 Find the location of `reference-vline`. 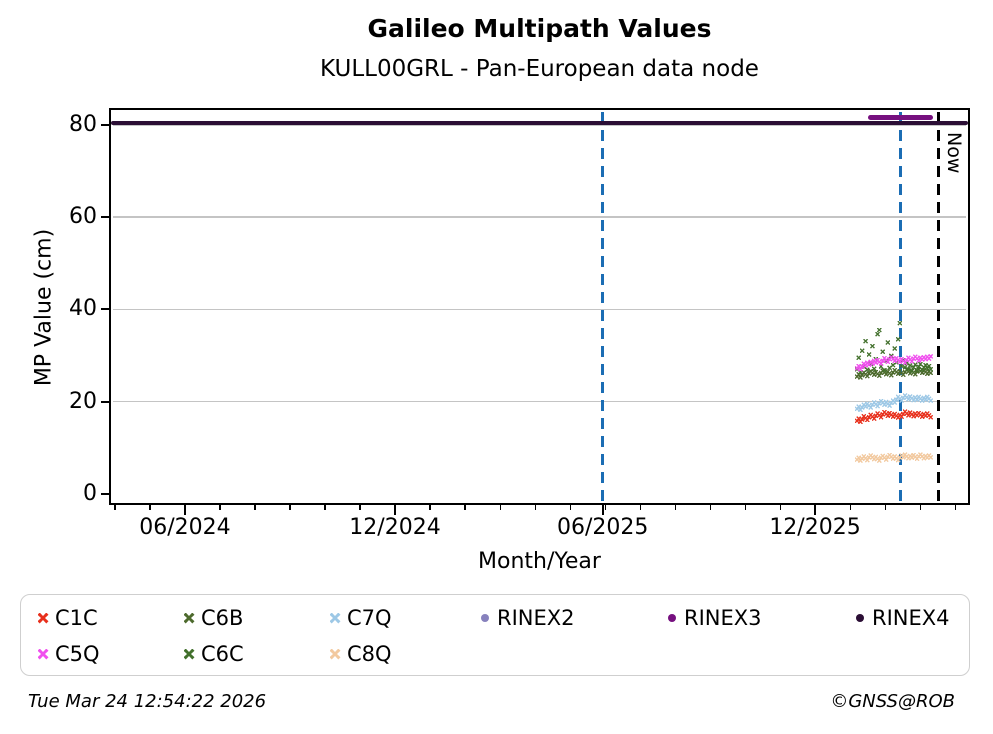

reference-vline is located at coordinates (603, 307).